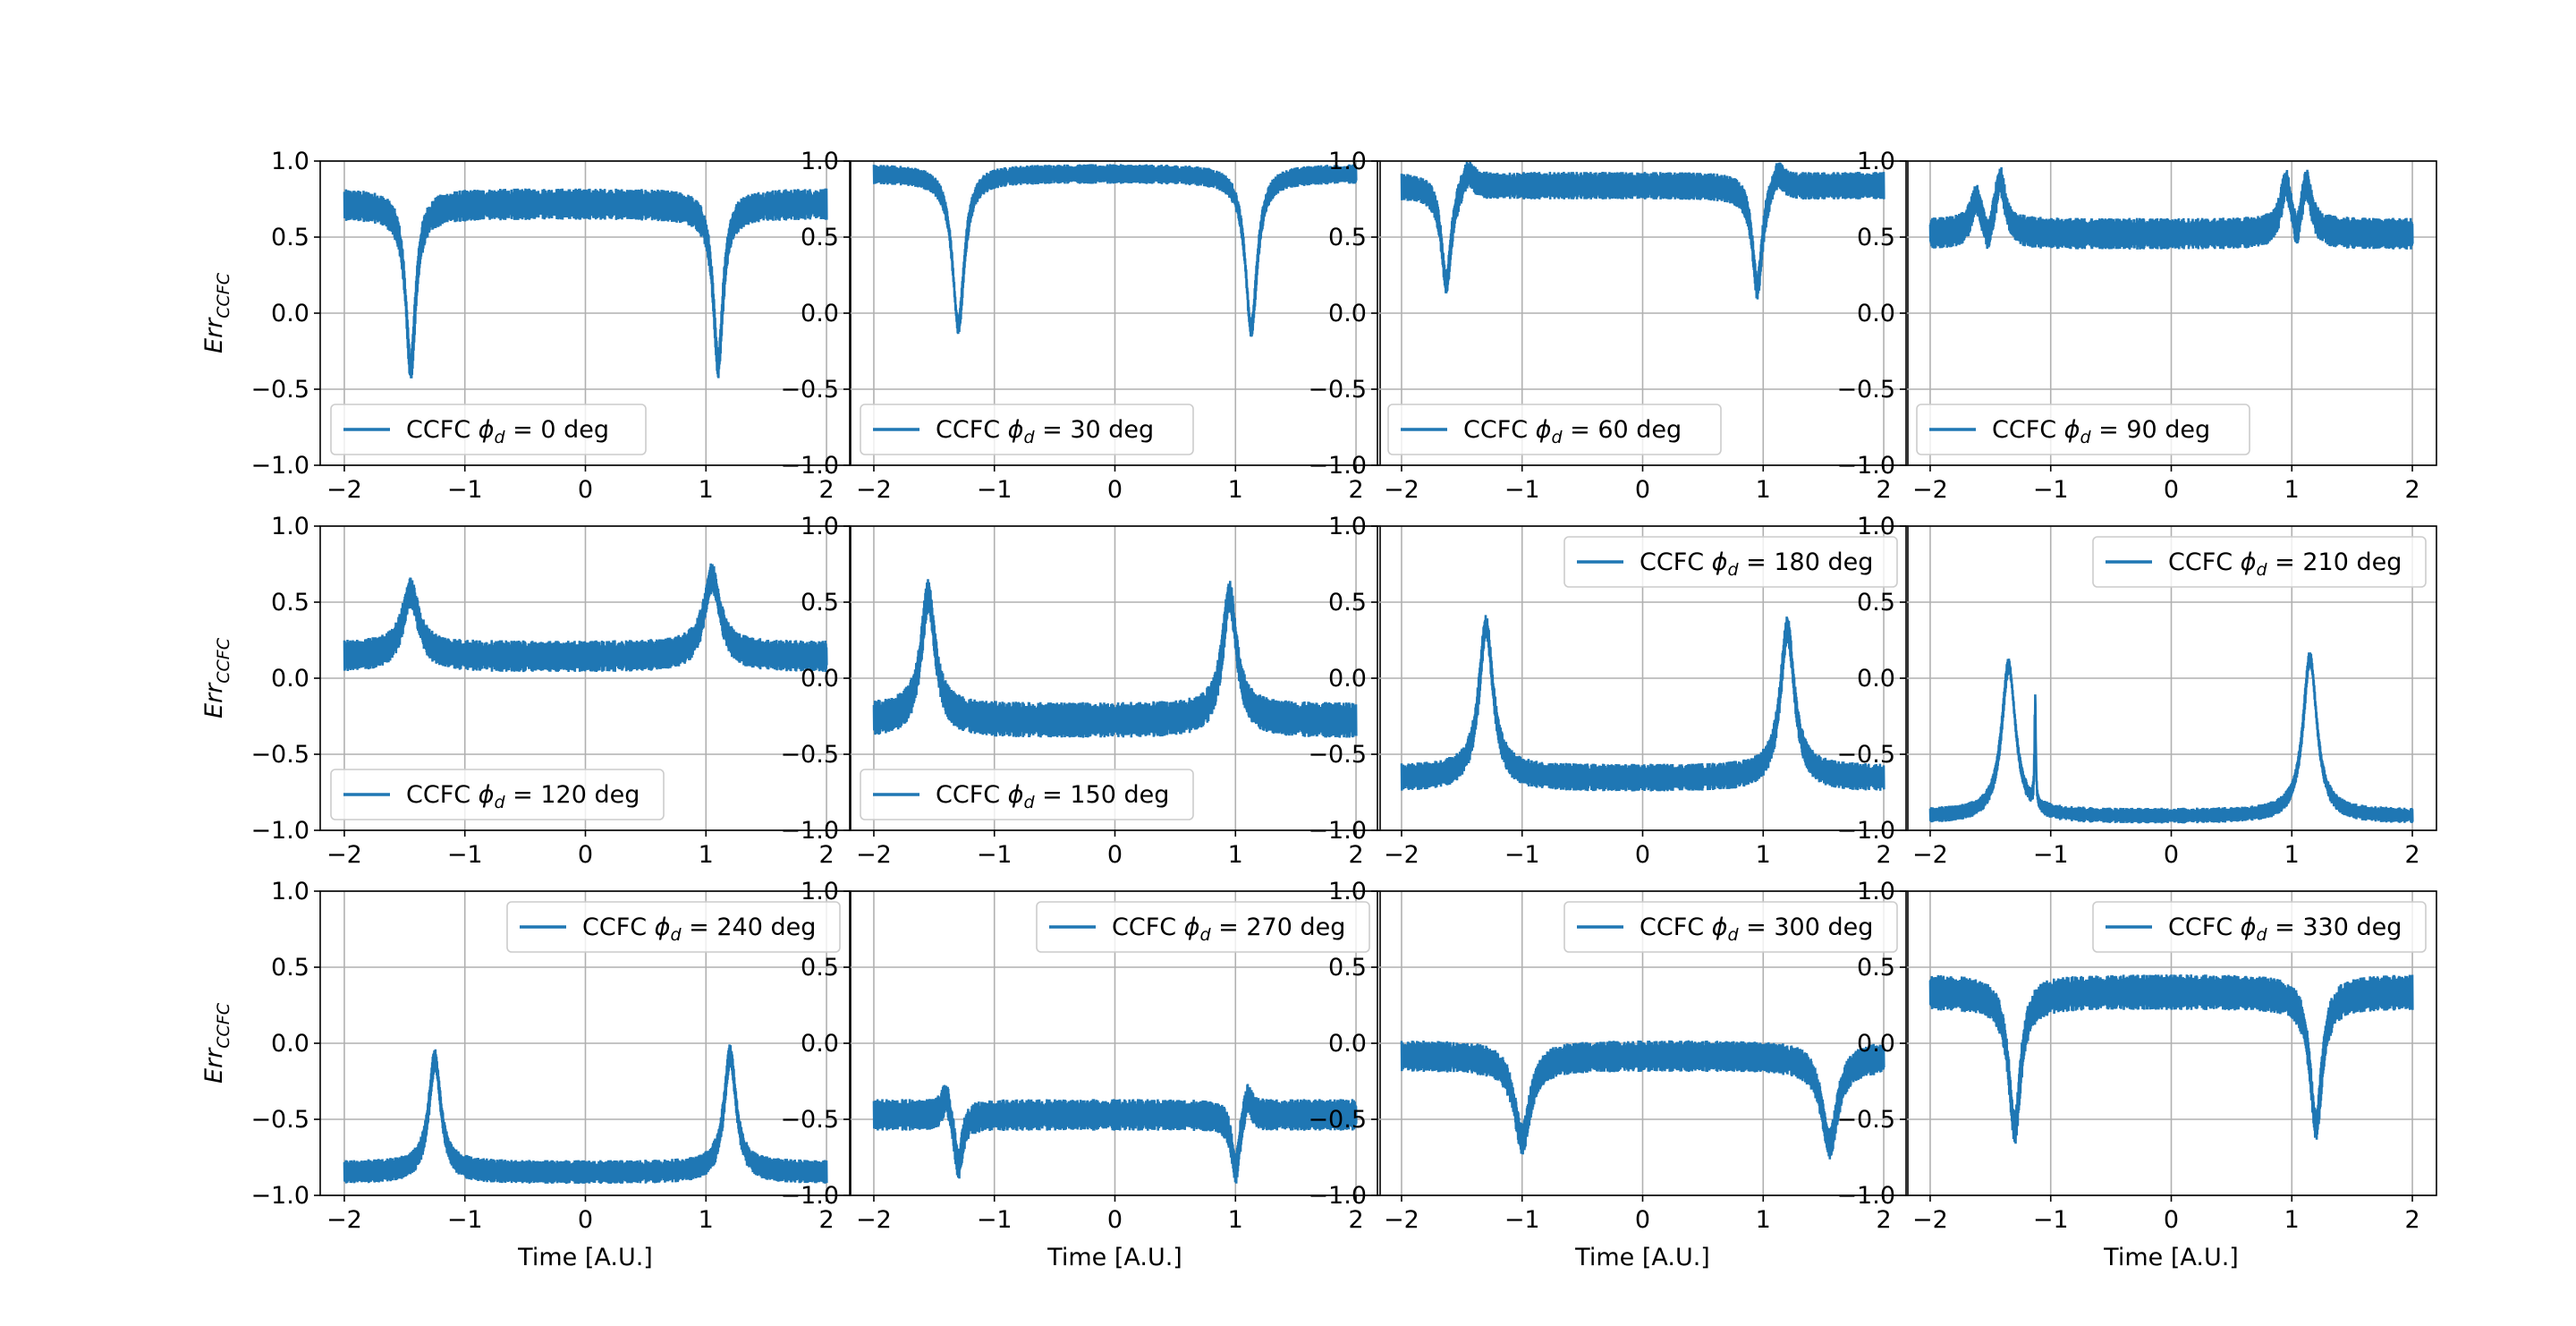  I want to click on legend-label: CCFC ϕd = 120 deg, so click(523, 796).